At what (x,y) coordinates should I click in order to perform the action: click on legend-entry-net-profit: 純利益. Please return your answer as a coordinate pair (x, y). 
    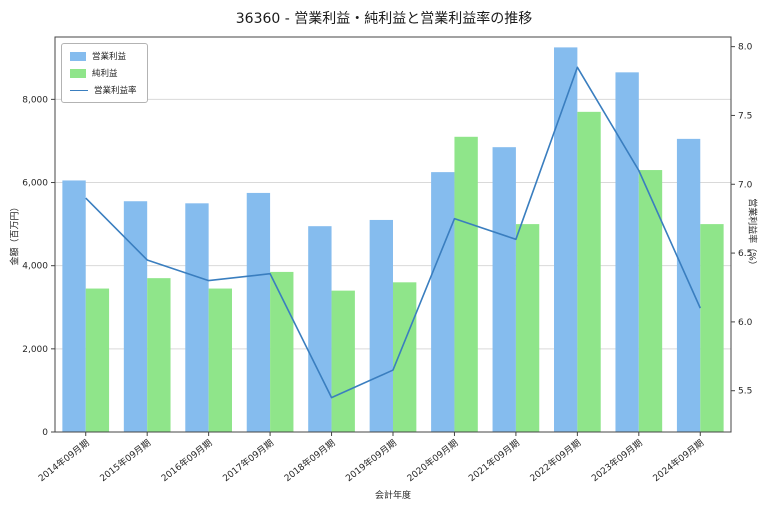
    Looking at the image, I should click on (103, 73).